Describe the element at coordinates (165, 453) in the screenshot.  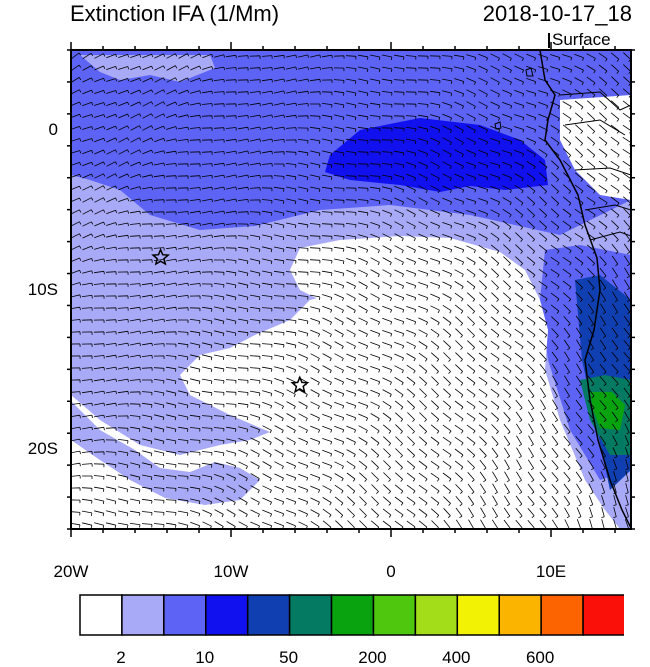
I see `field-clean-region` at that location.